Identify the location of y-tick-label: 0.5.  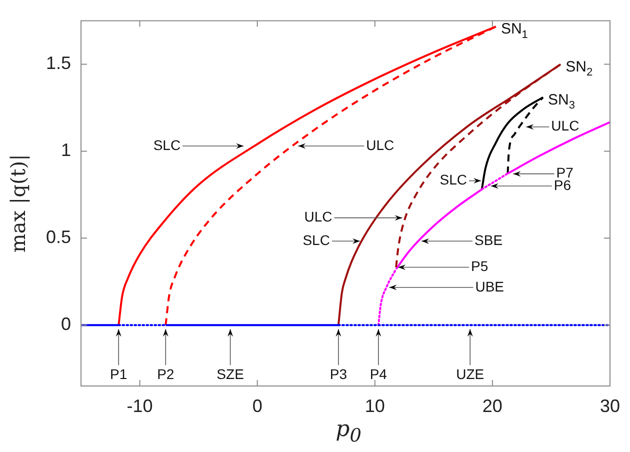
(58, 237).